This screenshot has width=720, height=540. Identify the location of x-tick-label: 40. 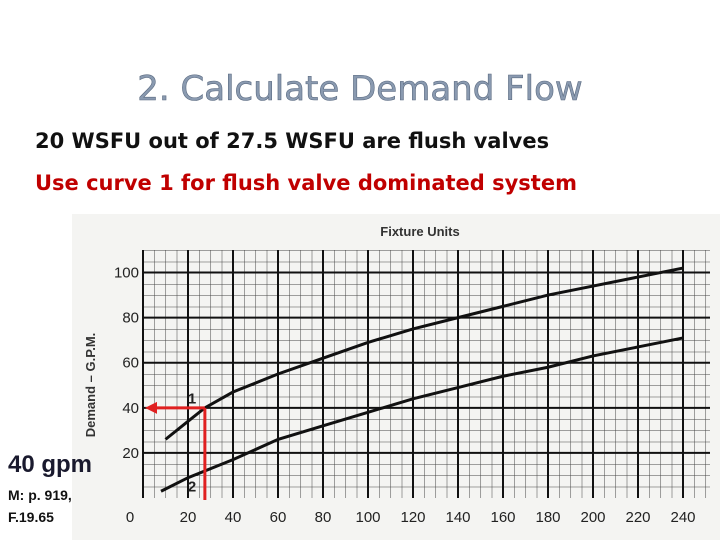
(233, 517).